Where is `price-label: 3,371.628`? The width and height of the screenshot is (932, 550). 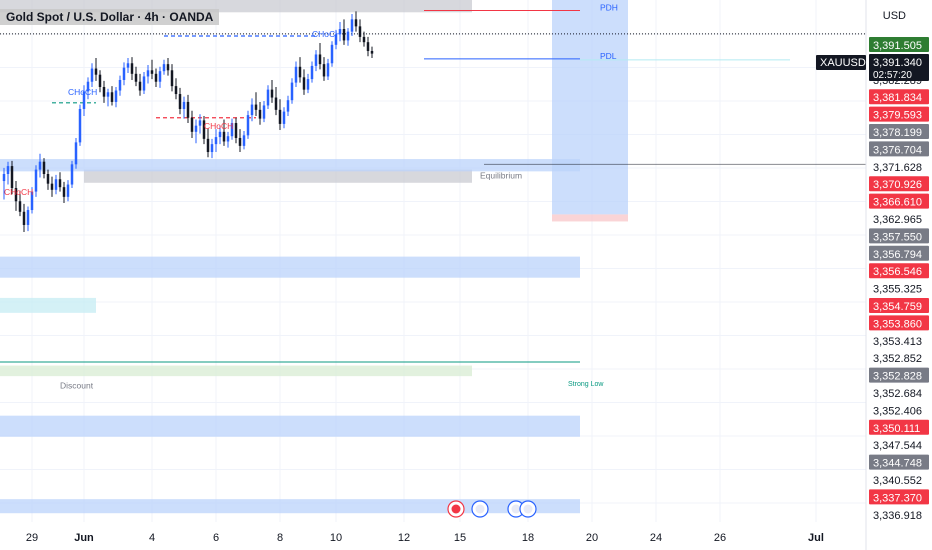
price-label: 3,371.628 is located at coordinates (897, 168).